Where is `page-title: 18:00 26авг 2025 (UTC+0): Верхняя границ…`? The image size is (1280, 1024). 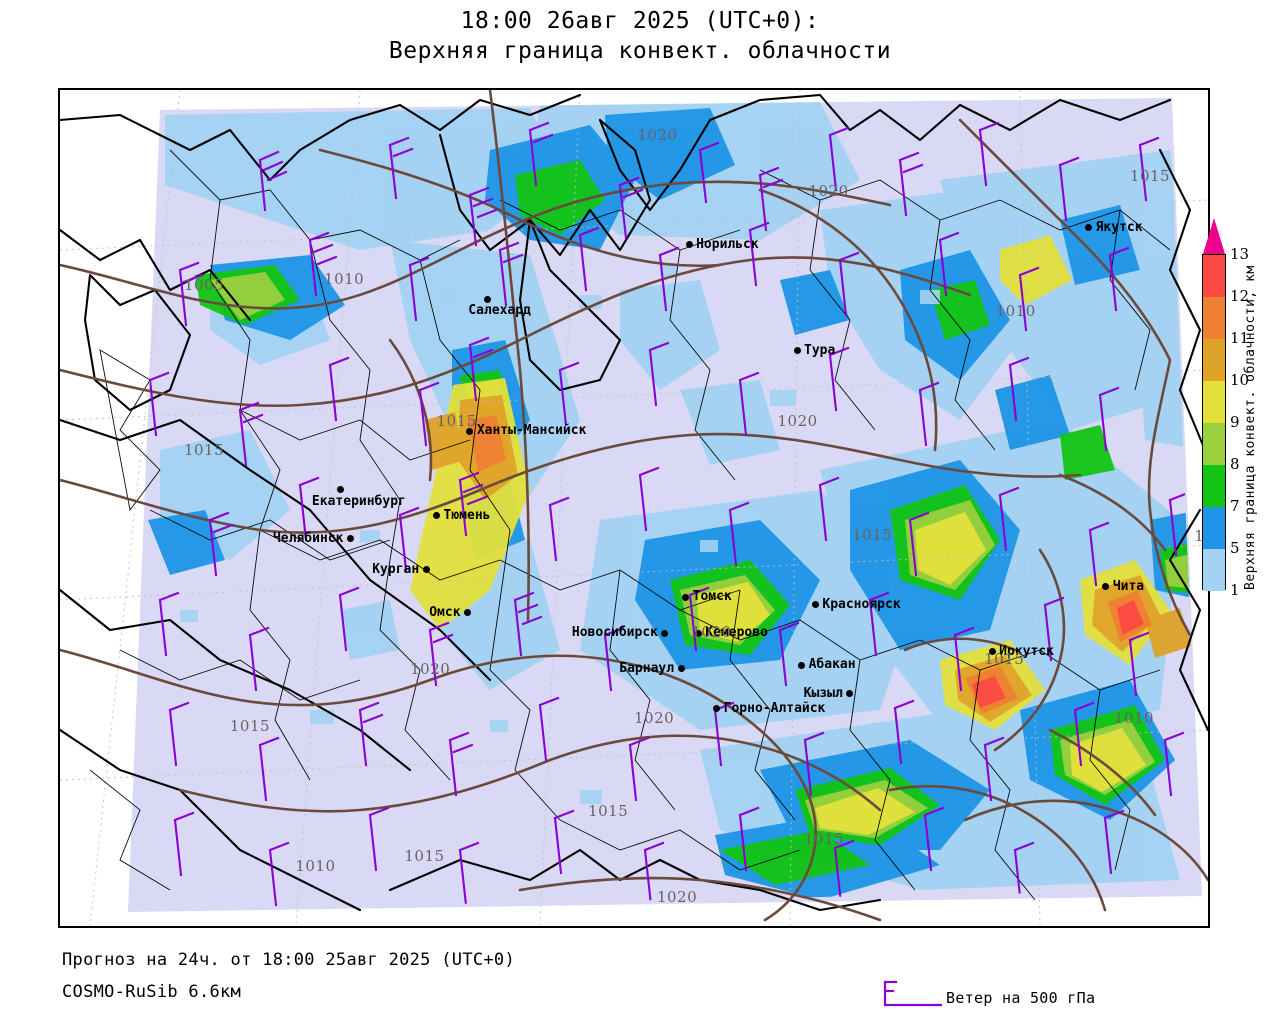
page-title: 18:00 26авг 2025 (UTC+0): Верхняя границ… is located at coordinates (640, 36).